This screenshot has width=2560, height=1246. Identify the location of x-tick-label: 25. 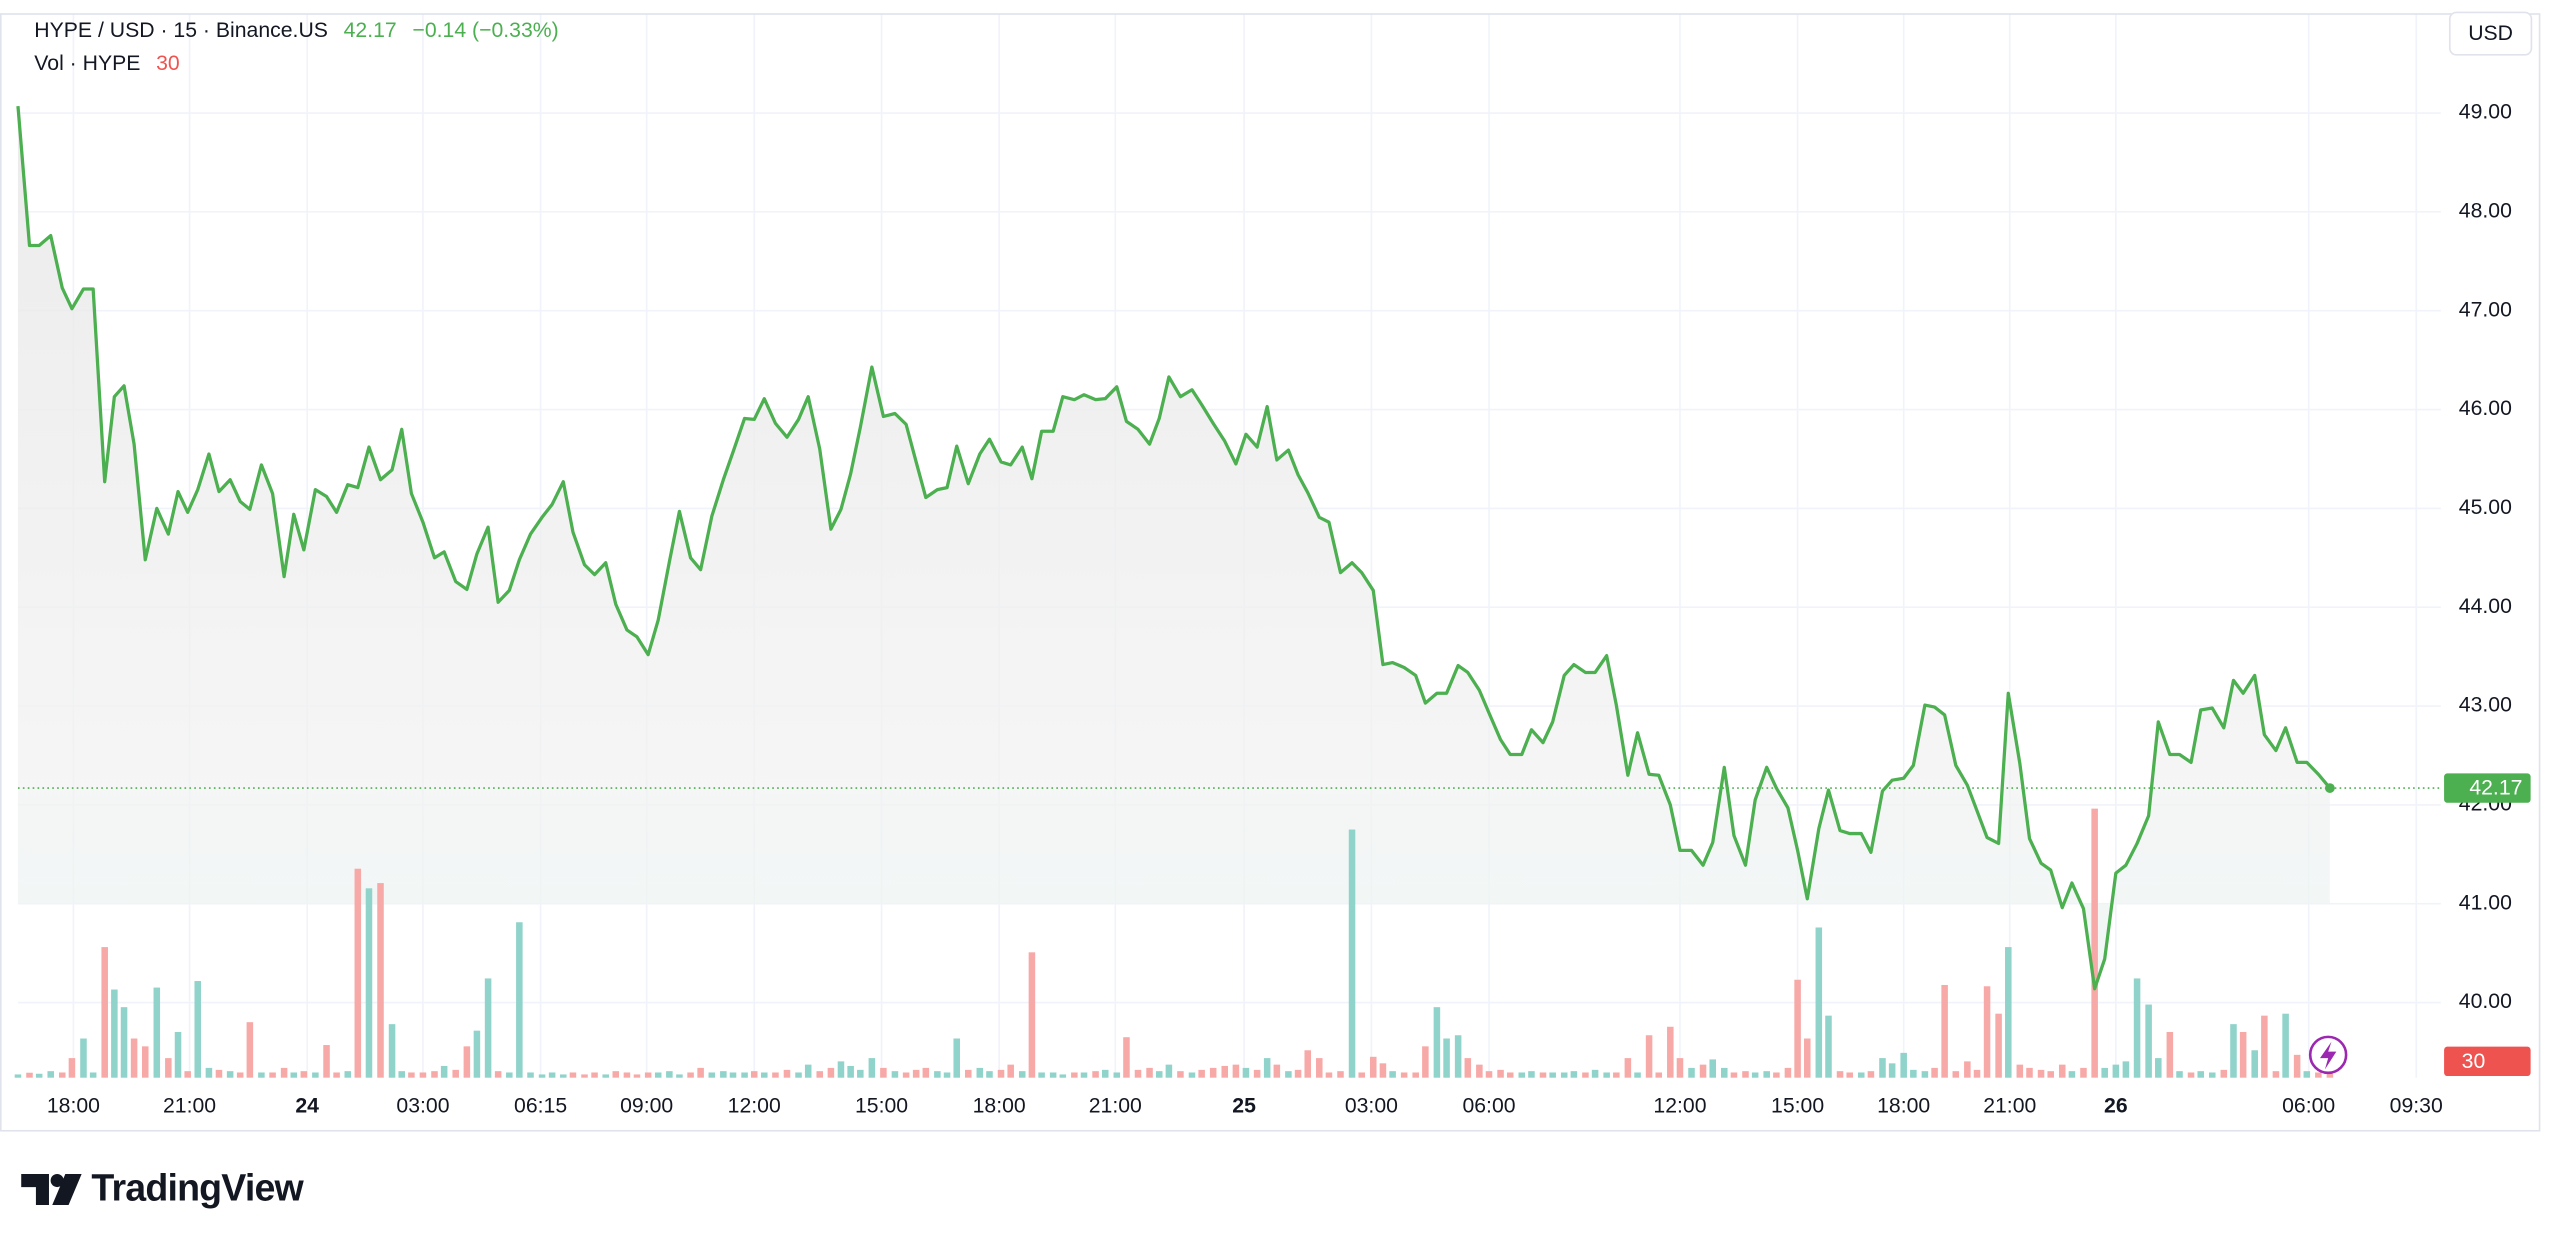
(1244, 1106).